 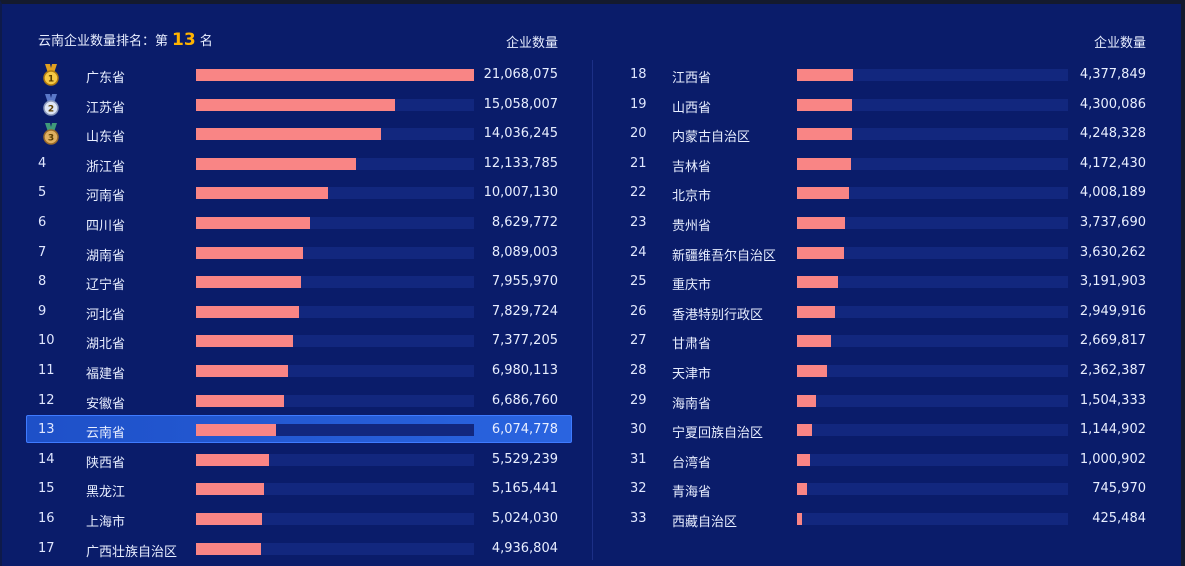 I want to click on ranking-row: 11 福建省 6,980,113, so click(x=297, y=371).